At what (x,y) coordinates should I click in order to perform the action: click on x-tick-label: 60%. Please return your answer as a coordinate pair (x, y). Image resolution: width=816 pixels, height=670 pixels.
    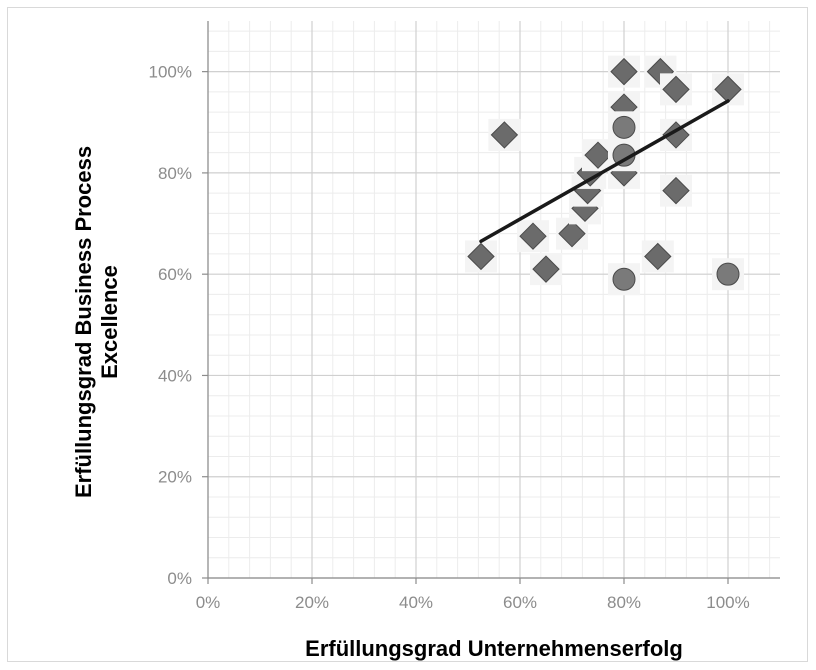
    Looking at the image, I should click on (520, 602).